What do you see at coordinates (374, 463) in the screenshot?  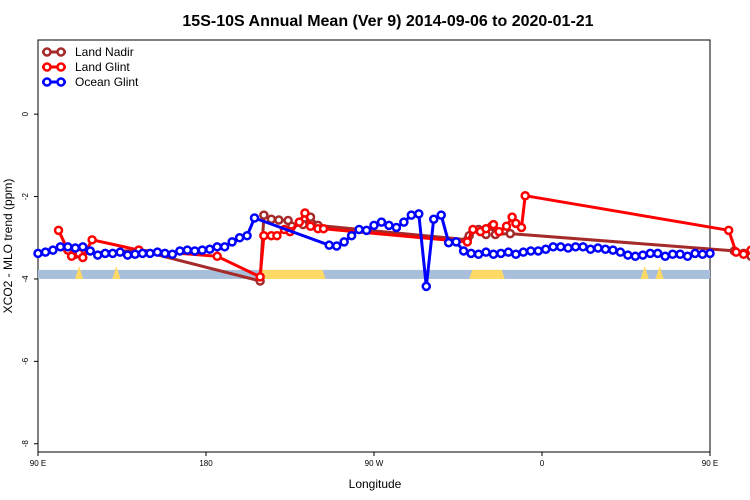 I see `x-tick-label: 90 W` at bounding box center [374, 463].